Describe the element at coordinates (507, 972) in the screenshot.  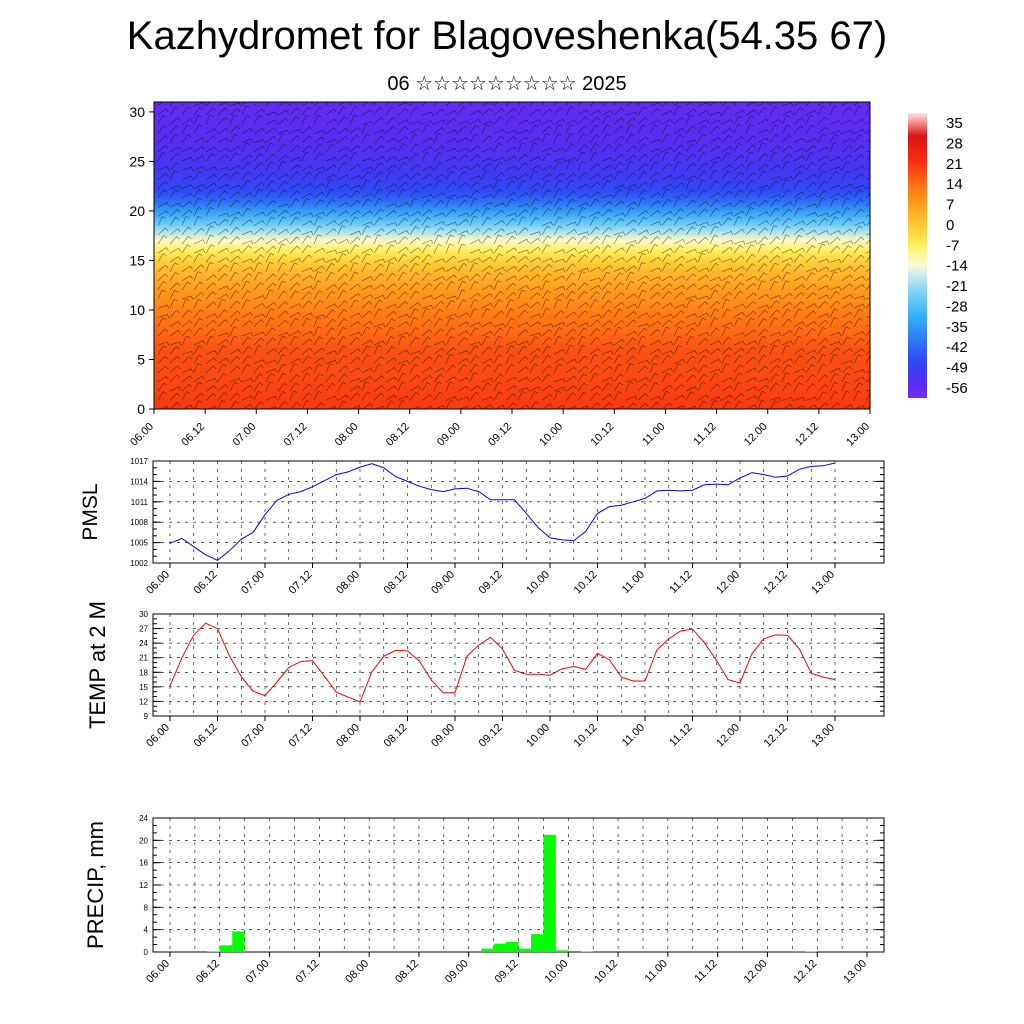
I see `precip-x-tick-label: 09.12` at that location.